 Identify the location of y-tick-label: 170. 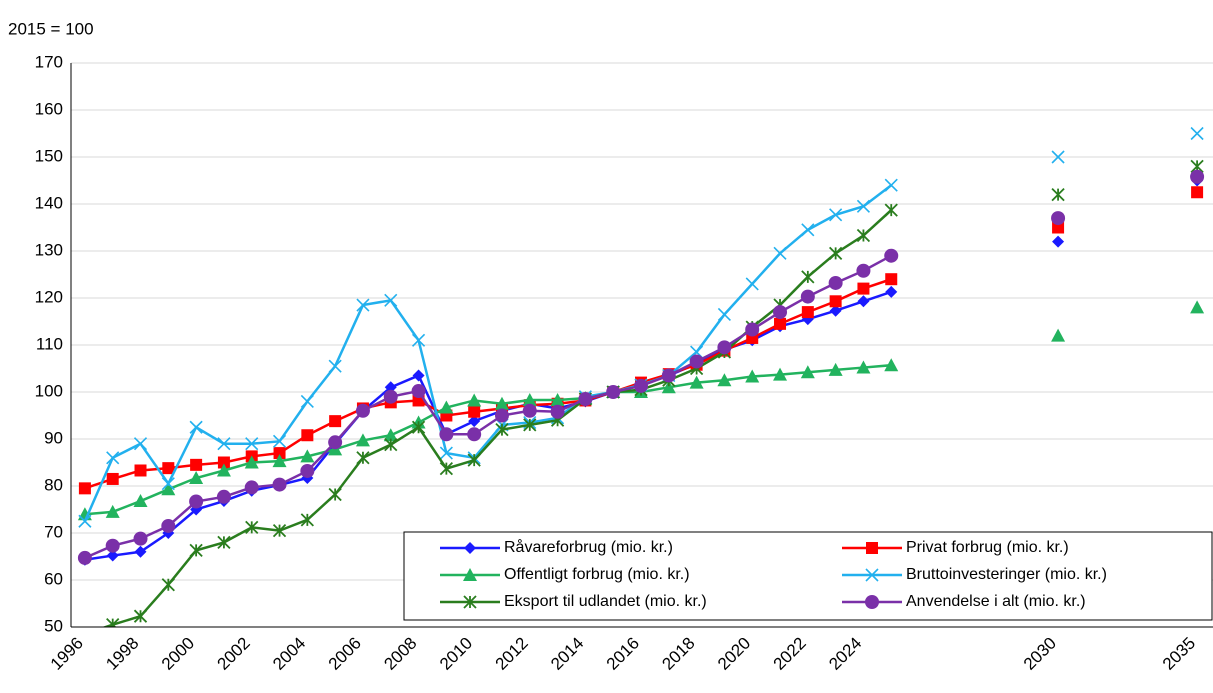
(49, 61).